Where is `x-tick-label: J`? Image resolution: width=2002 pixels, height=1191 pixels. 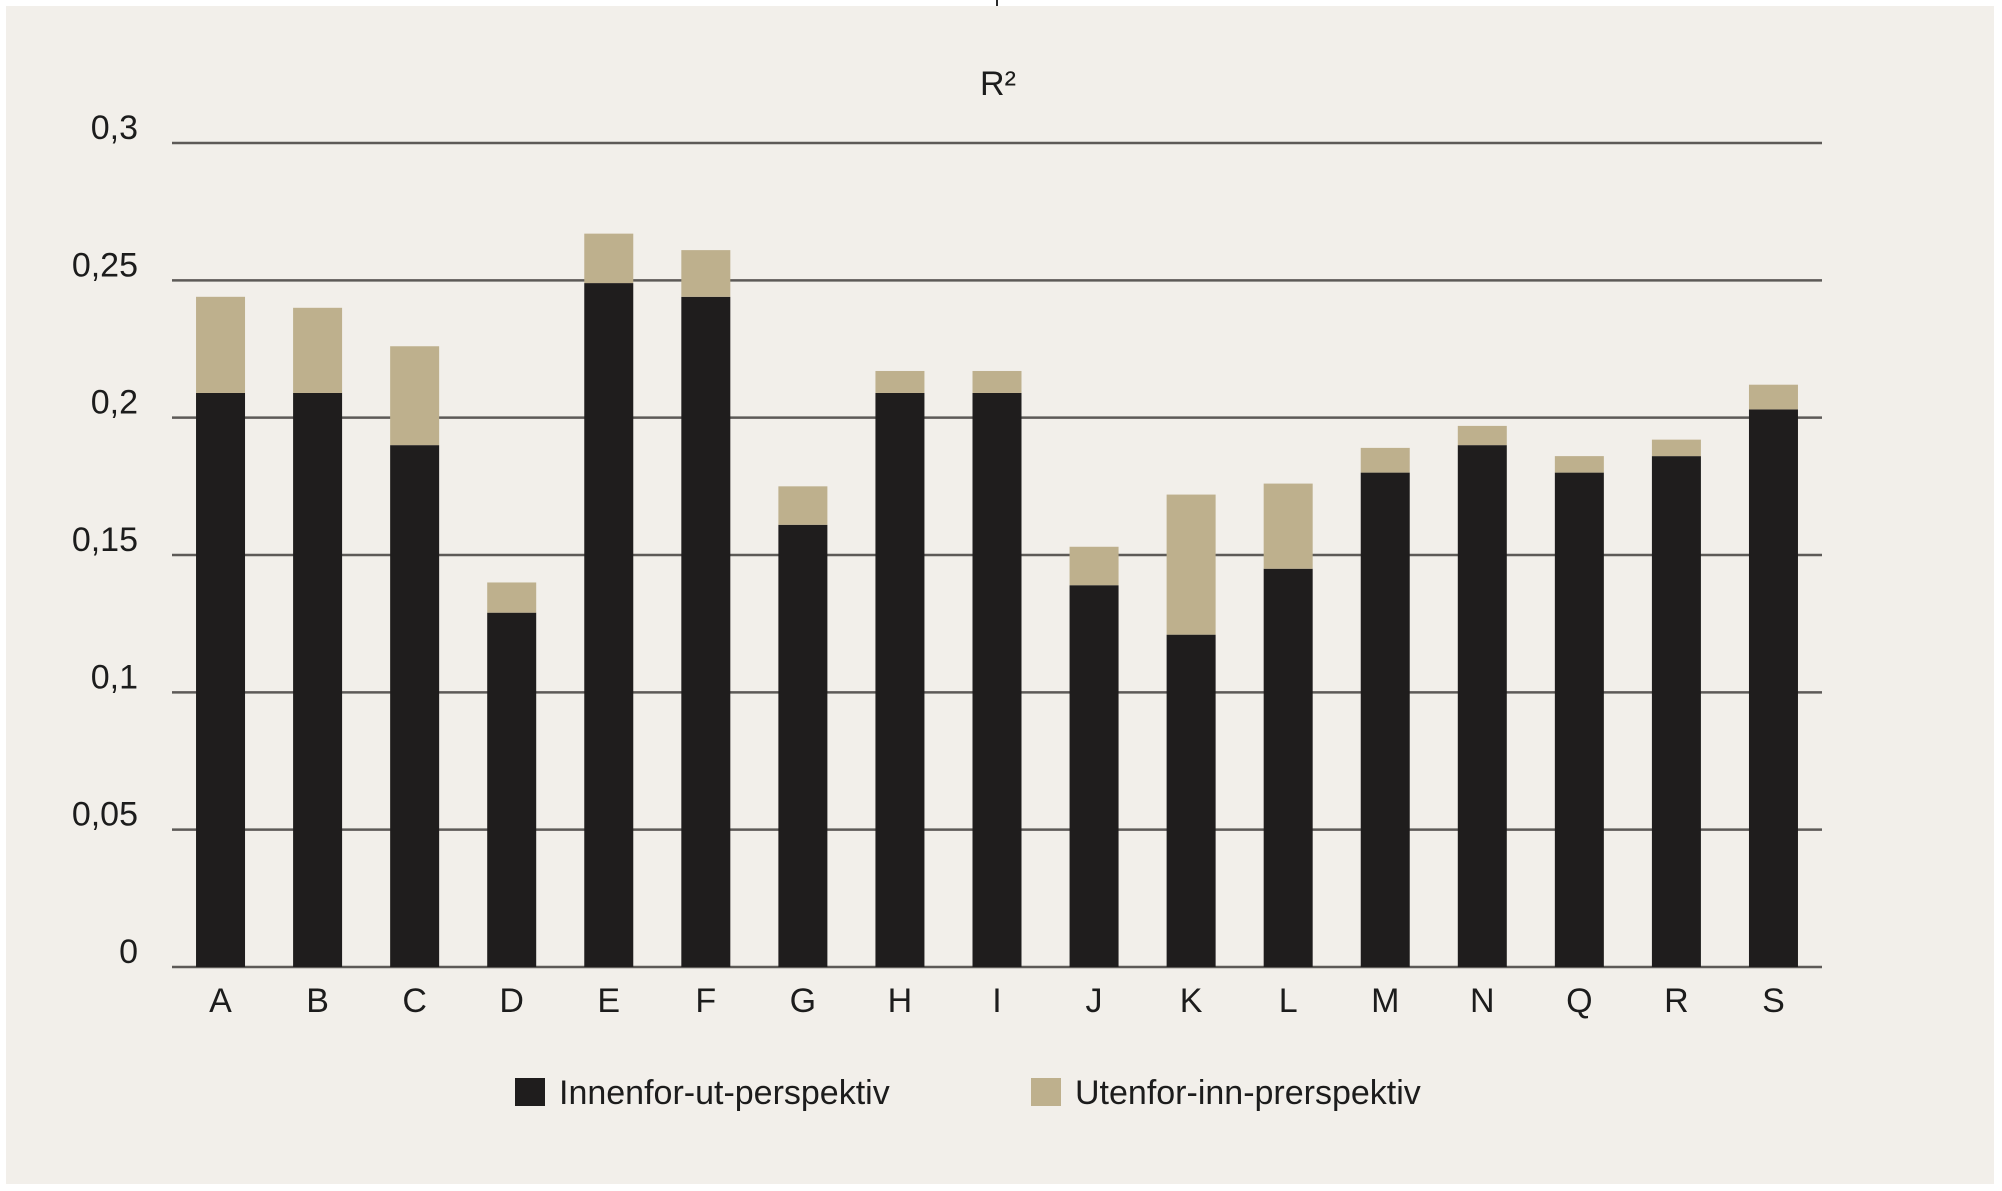
x-tick-label: J is located at coordinates (1094, 1001).